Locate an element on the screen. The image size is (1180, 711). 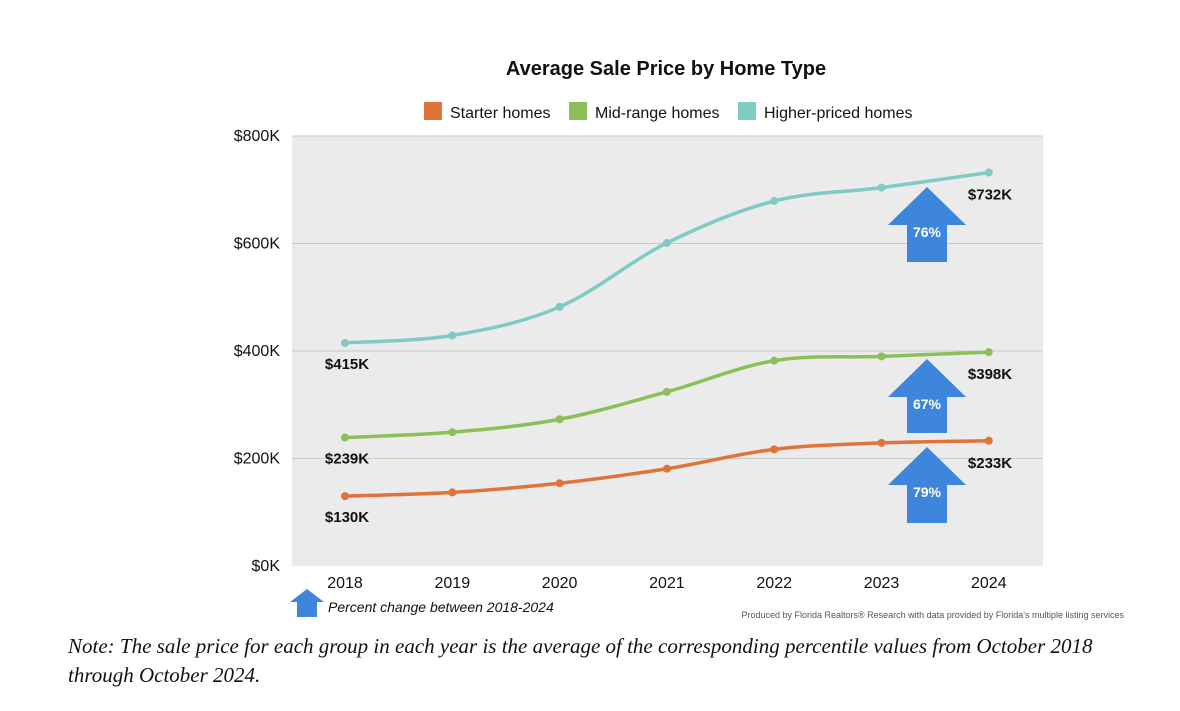
x-tick-label: 2021 is located at coordinates (667, 583).